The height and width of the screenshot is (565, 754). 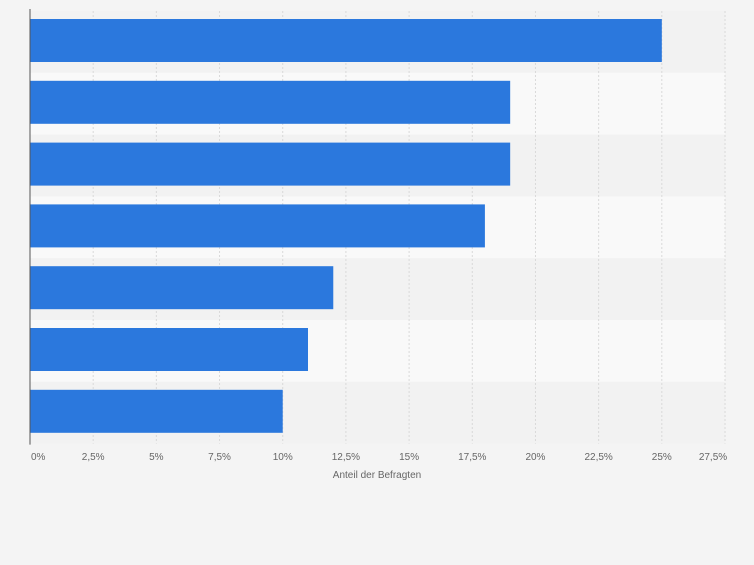 What do you see at coordinates (346, 457) in the screenshot?
I see `x-tick-label: 12,5%` at bounding box center [346, 457].